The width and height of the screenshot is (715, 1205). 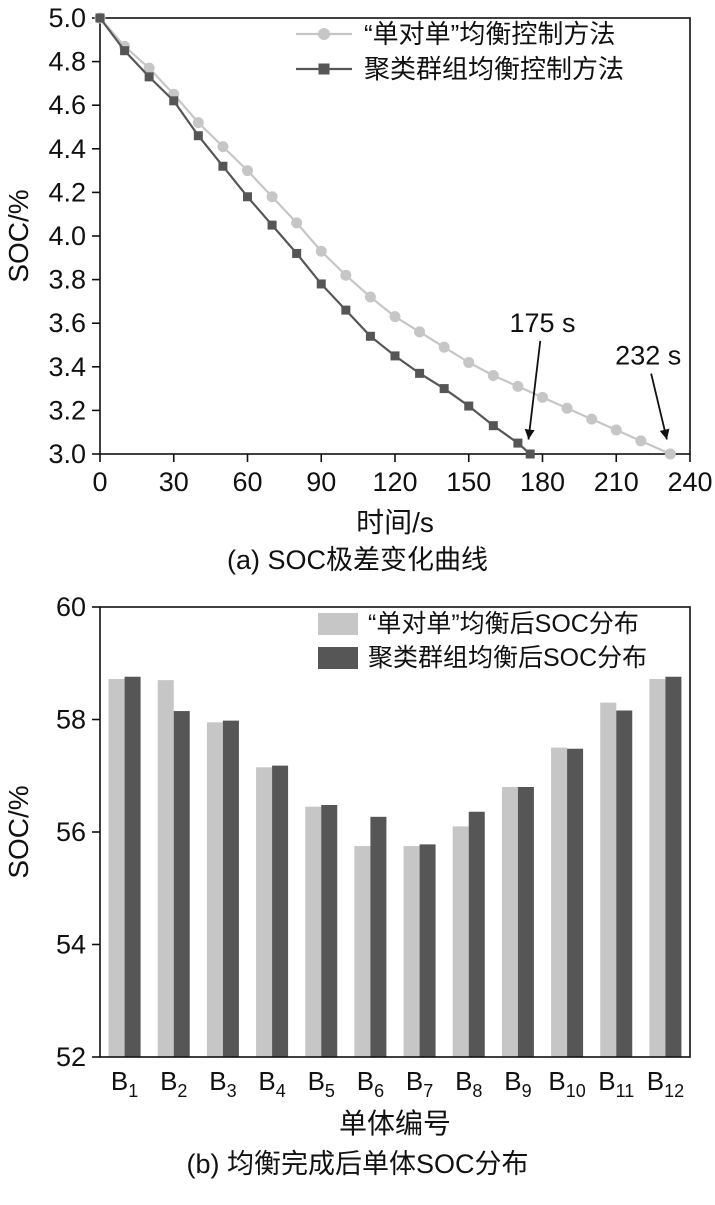 I want to click on x-category-label: B5, so click(x=321, y=1083).